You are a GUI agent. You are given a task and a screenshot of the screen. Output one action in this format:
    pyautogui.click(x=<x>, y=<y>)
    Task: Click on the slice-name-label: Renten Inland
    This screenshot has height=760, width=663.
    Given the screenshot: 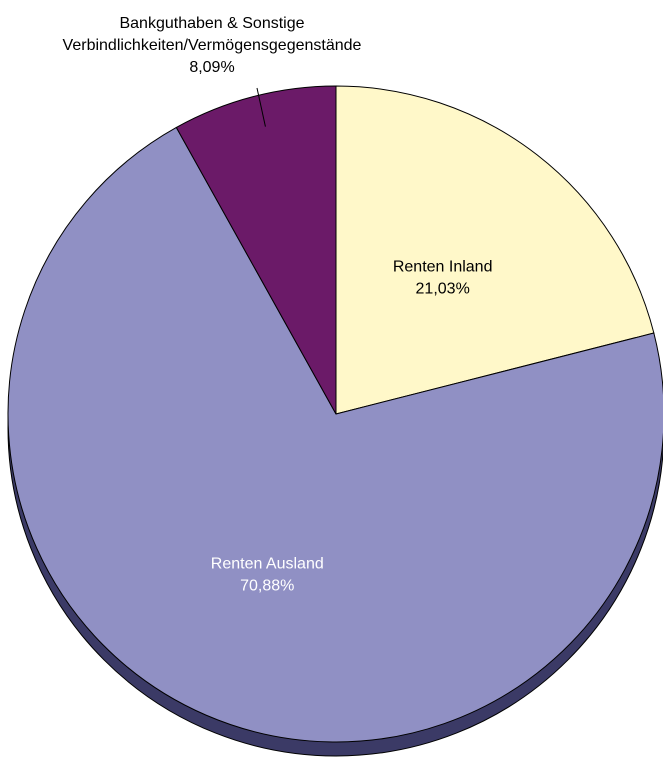 What is the action you would take?
    pyautogui.click(x=443, y=267)
    